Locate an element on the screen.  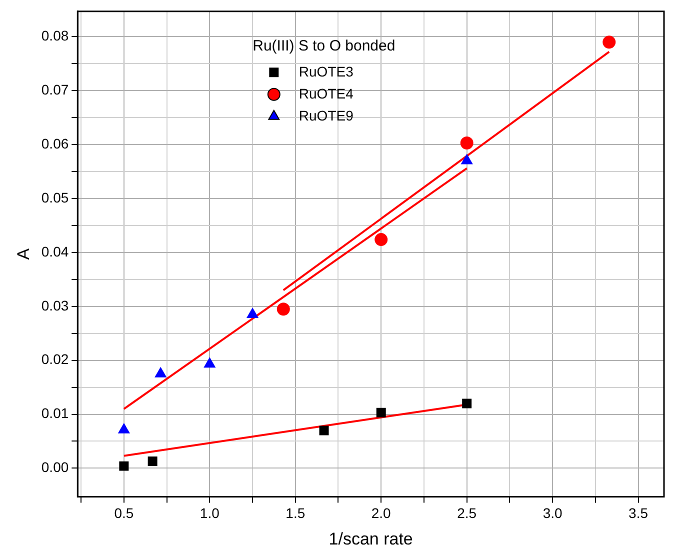
x-tick-label: 0.5 is located at coordinates (124, 513).